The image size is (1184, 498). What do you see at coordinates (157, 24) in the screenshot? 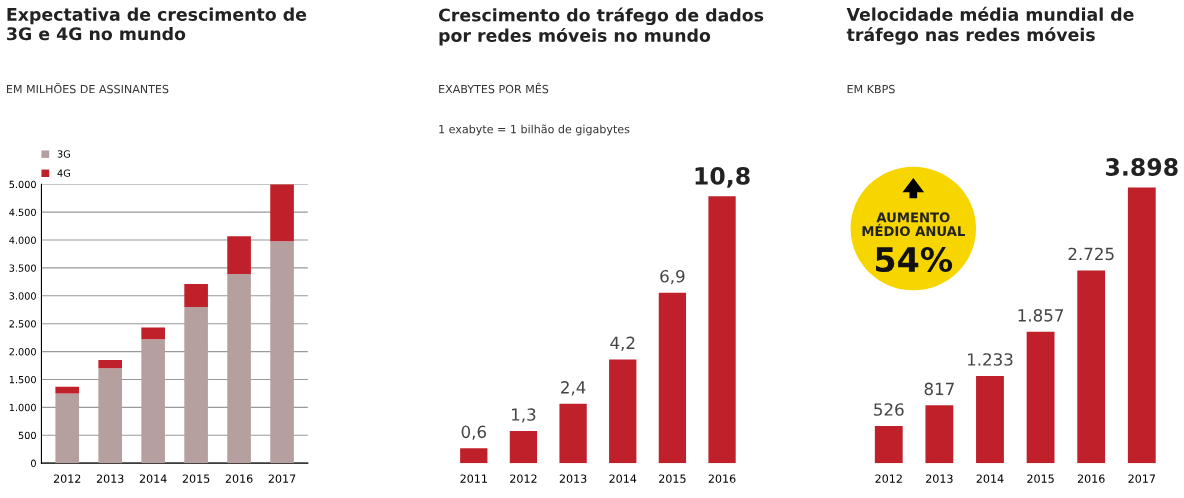
I see `chart-title: Expectativa de crescimento de 3G e 4G no mundo` at bounding box center [157, 24].